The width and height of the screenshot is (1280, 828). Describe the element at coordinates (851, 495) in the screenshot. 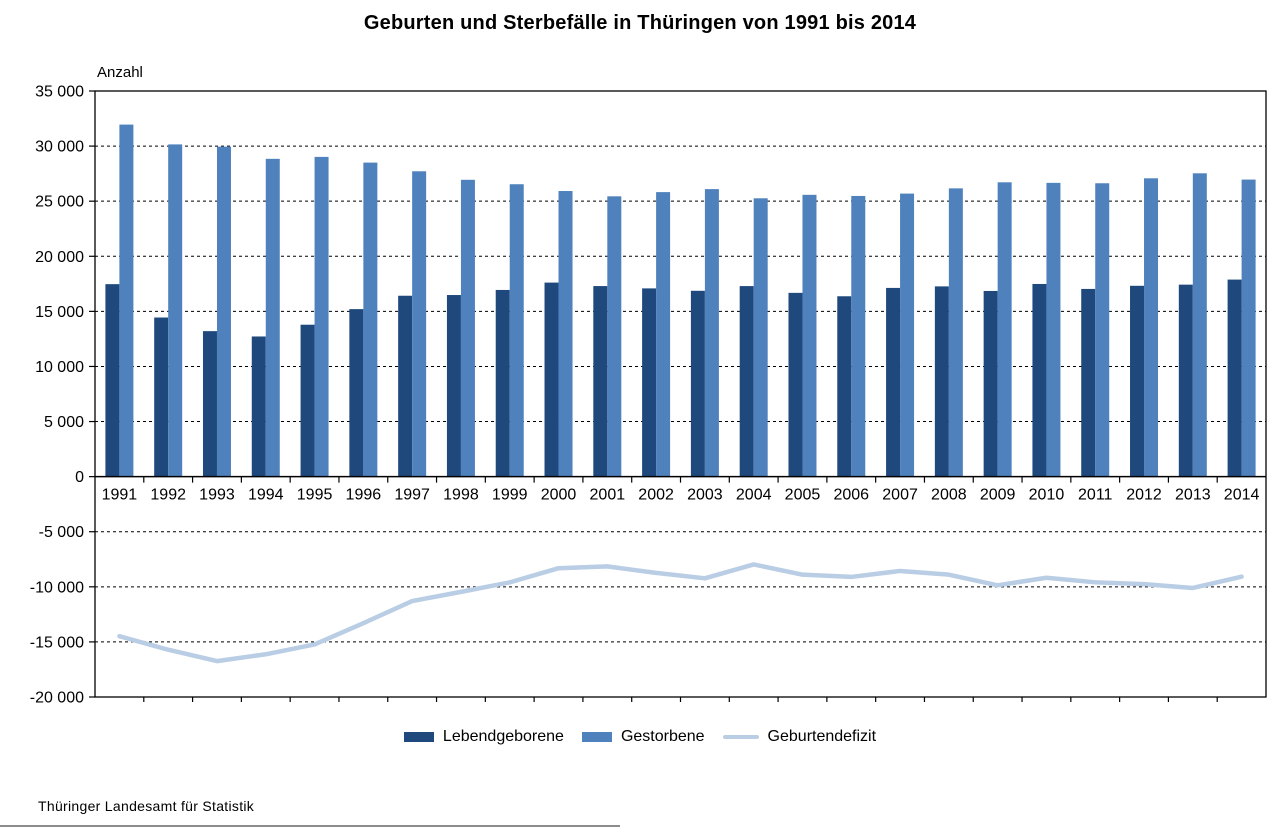

I see `x-tick-label-2006: 2006` at that location.